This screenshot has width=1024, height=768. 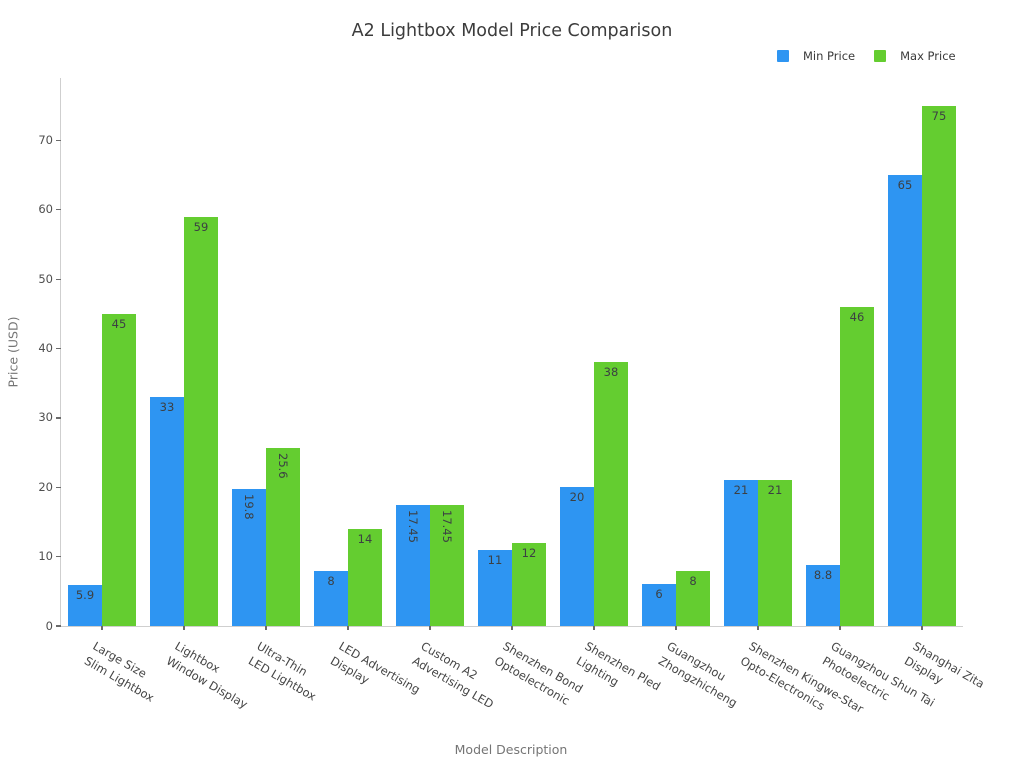 What do you see at coordinates (375, 675) in the screenshot?
I see `x-tick-label: LED Advertising Display` at bounding box center [375, 675].